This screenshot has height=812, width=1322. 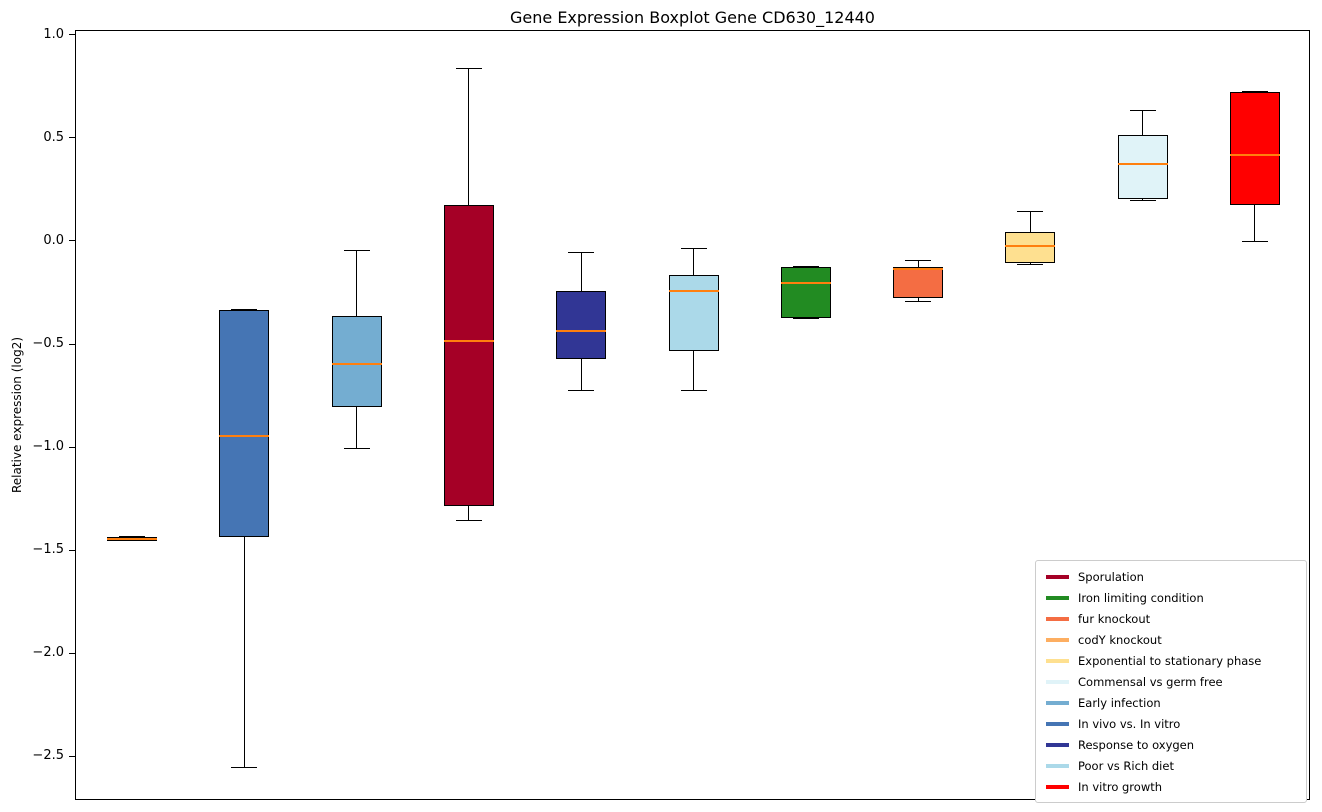 I want to click on legend-label: Poor vs Rich diet, so click(x=1126, y=765).